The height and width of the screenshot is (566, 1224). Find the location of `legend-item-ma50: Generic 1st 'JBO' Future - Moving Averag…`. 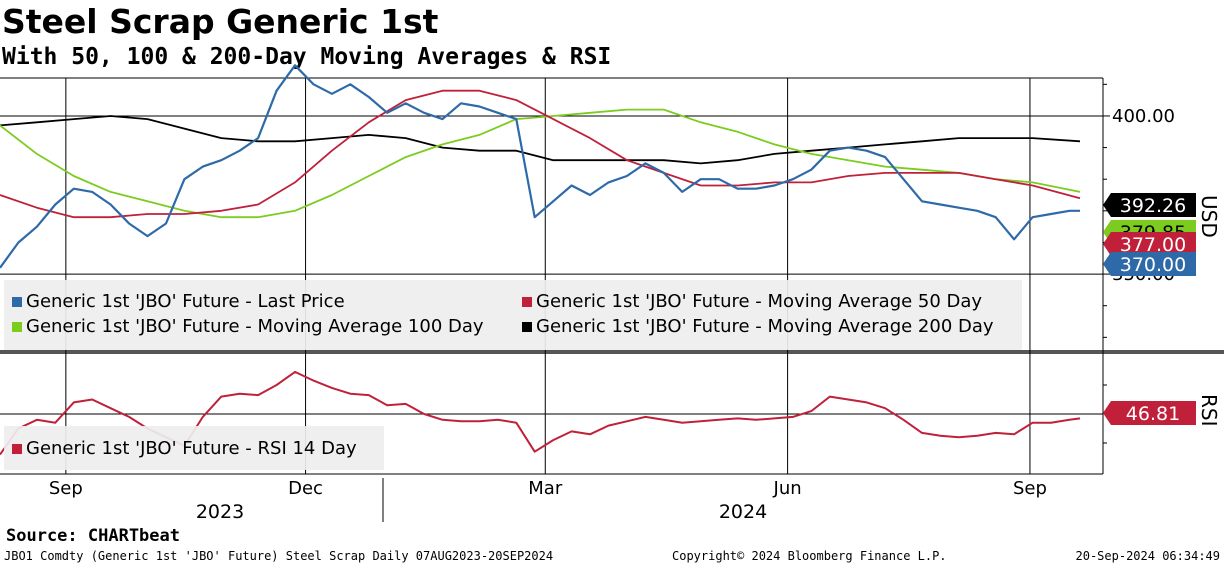

legend-item-ma50: Generic 1st 'JBO' Future - Moving Averag… is located at coordinates (752, 301).